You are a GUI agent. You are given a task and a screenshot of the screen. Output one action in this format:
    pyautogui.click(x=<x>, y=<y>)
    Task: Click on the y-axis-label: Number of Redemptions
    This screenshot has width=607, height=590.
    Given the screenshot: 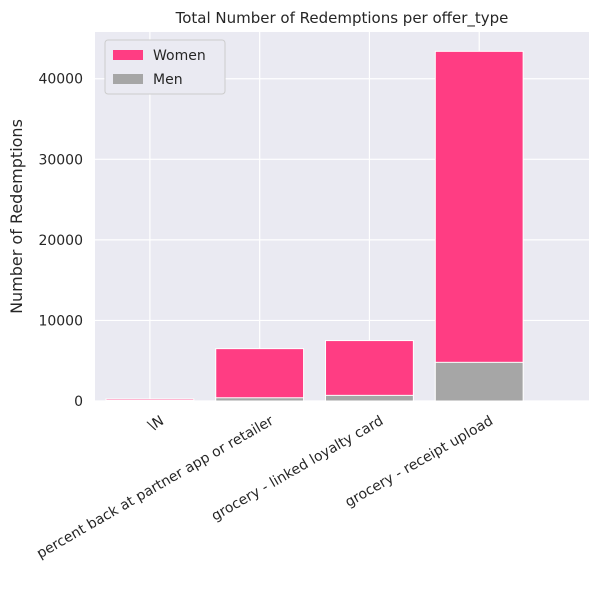 What is the action you would take?
    pyautogui.click(x=16, y=216)
    